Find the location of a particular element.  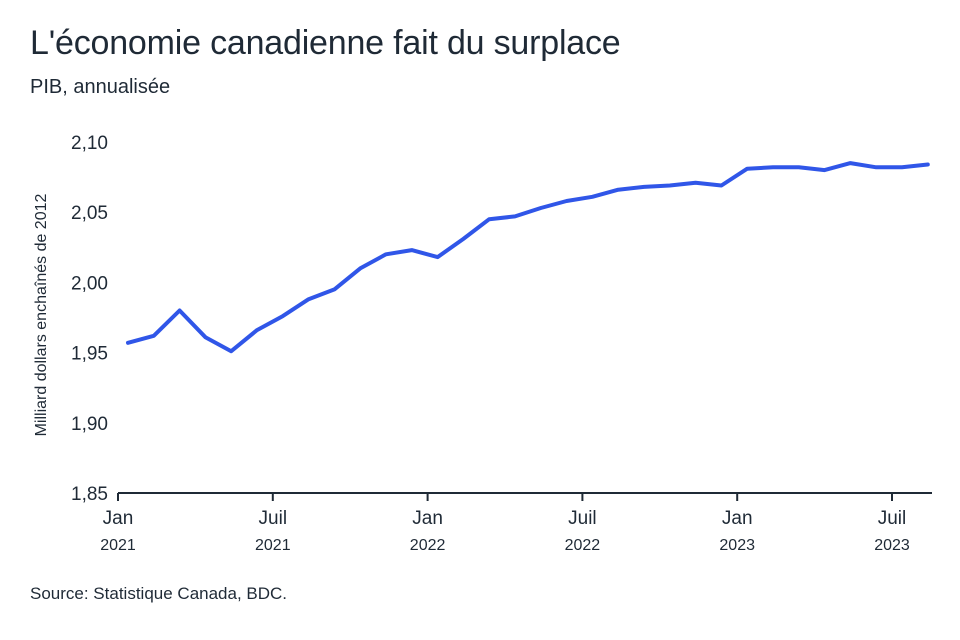

y-tick-label: 2,05 is located at coordinates (89, 213).